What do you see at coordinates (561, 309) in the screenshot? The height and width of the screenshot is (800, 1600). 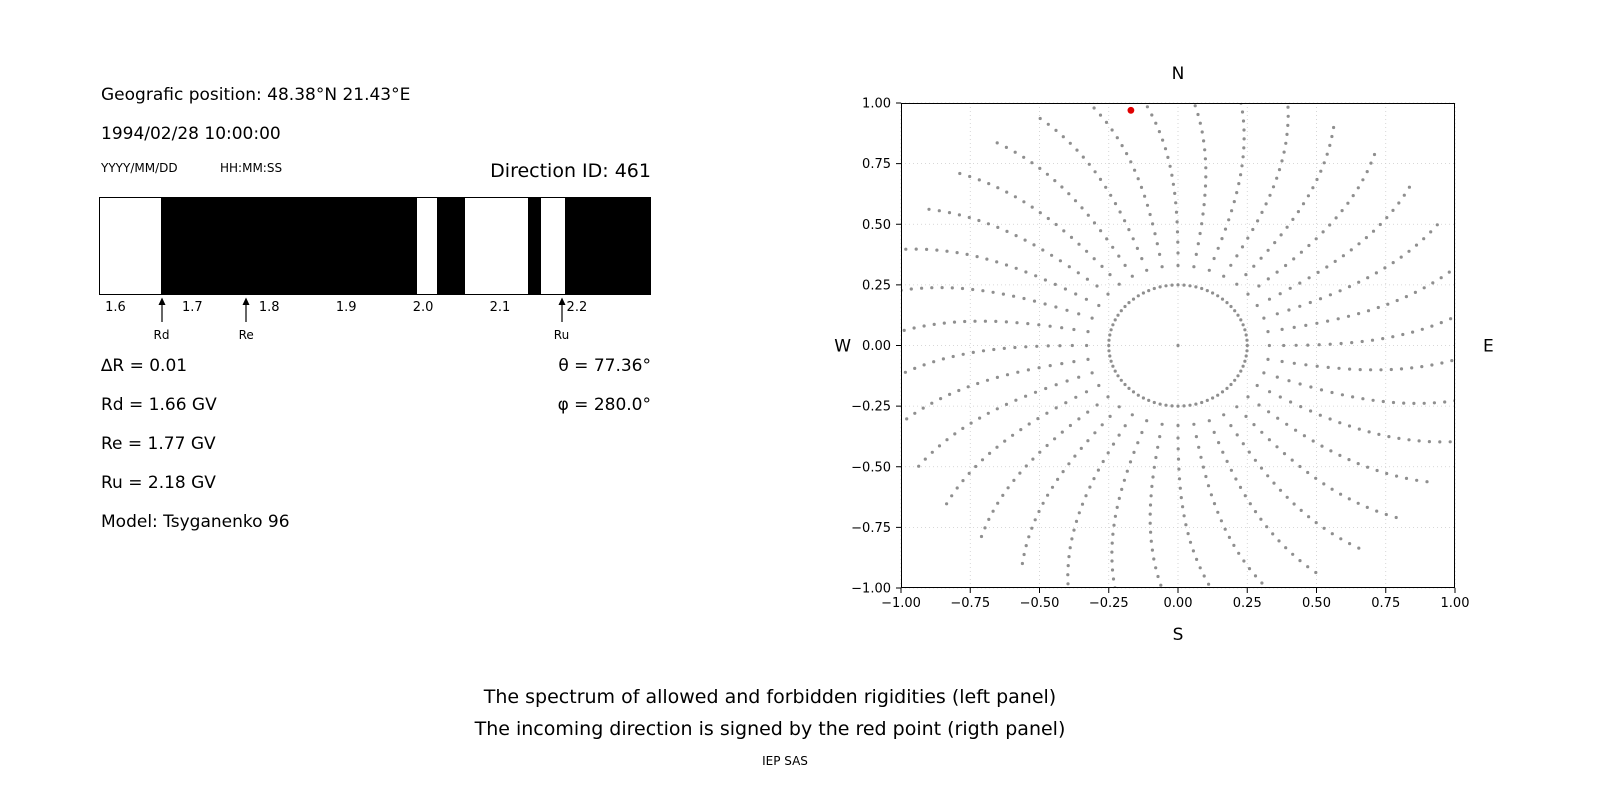 I see `up-arrow-icon` at bounding box center [561, 309].